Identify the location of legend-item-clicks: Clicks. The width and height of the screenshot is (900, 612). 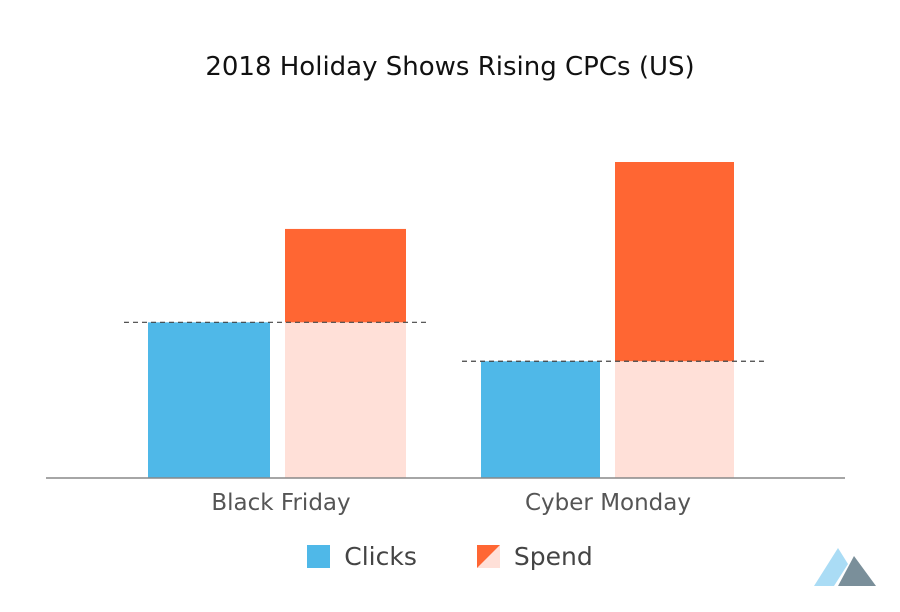
(362, 556).